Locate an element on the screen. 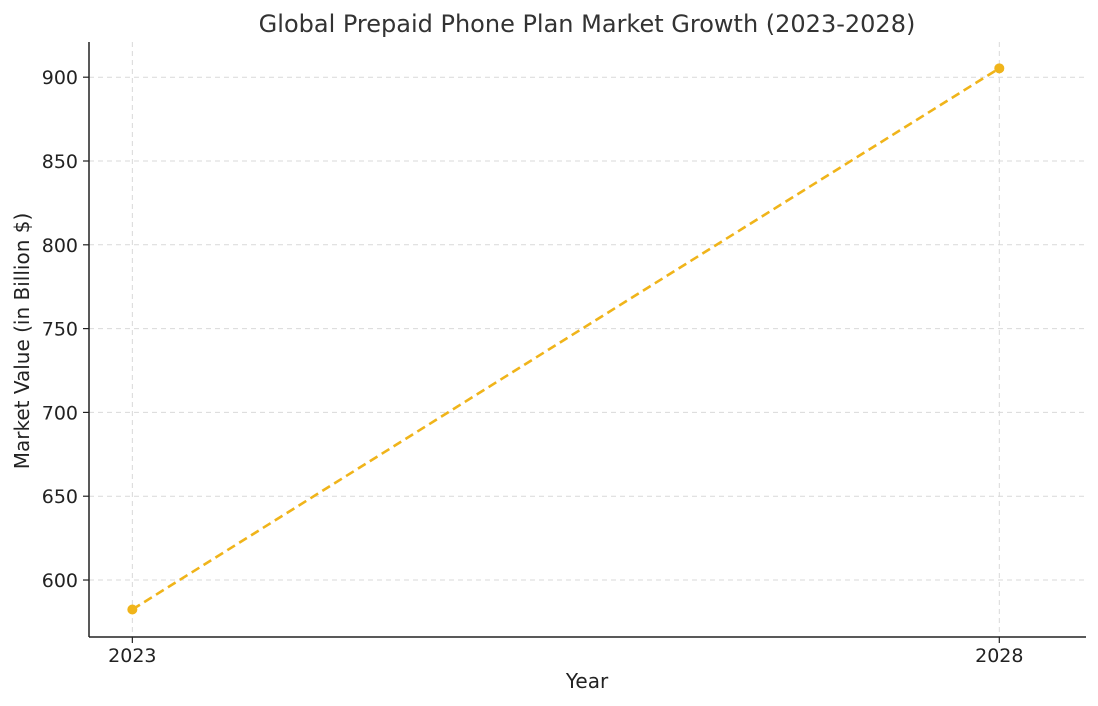 The width and height of the screenshot is (1098, 706). y-tick-label: 850 is located at coordinates (60, 162).